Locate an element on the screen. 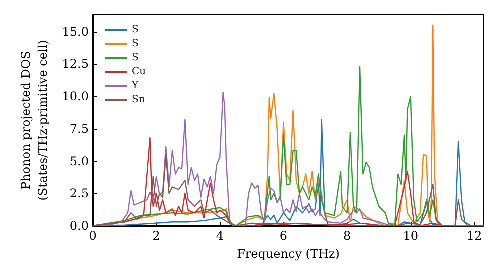  x-axis-title: Frequency (THz) is located at coordinates (288, 254).